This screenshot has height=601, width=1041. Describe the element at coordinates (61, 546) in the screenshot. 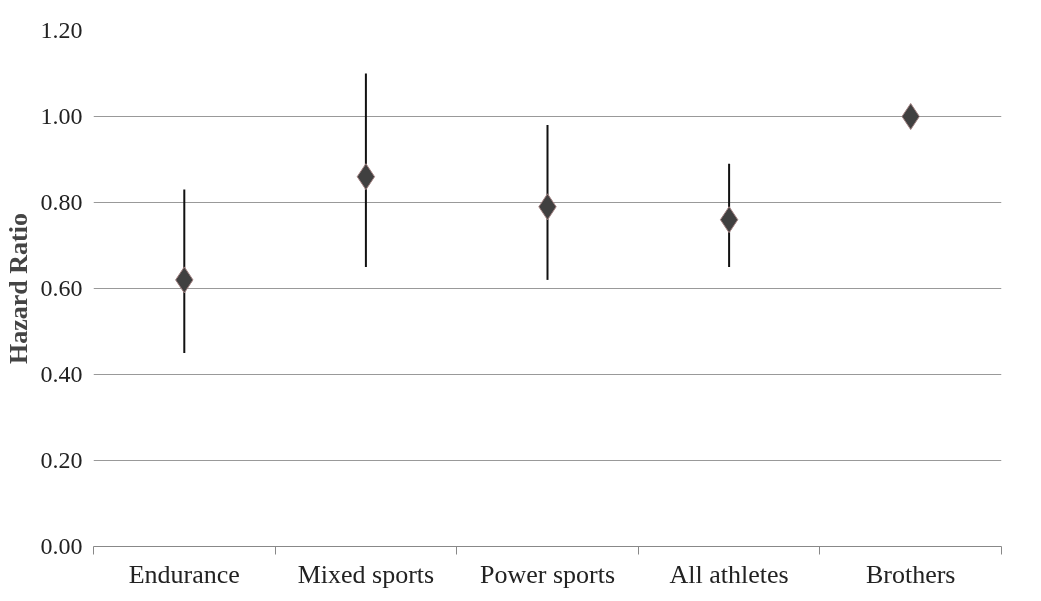

I see `y-tick-label: 0.00` at that location.